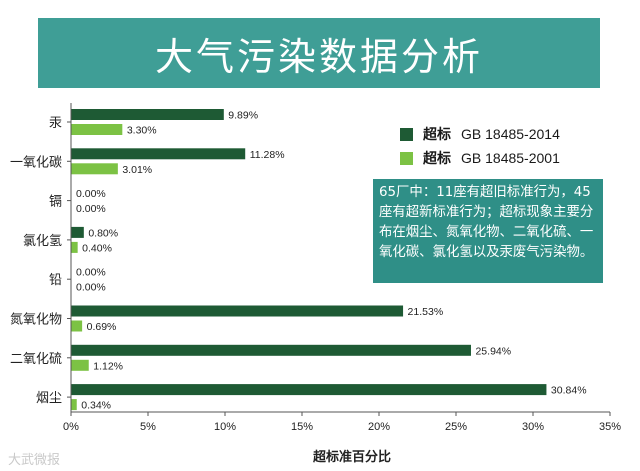 The height and width of the screenshot is (471, 640). Describe the element at coordinates (243, 116) in the screenshot. I see `data-label-2014: 9.89%` at that location.